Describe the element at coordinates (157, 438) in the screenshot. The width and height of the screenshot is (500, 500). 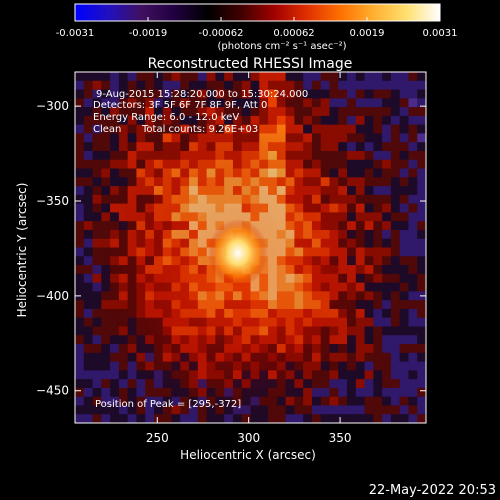
I see `x-tick-label: 250` at that location.